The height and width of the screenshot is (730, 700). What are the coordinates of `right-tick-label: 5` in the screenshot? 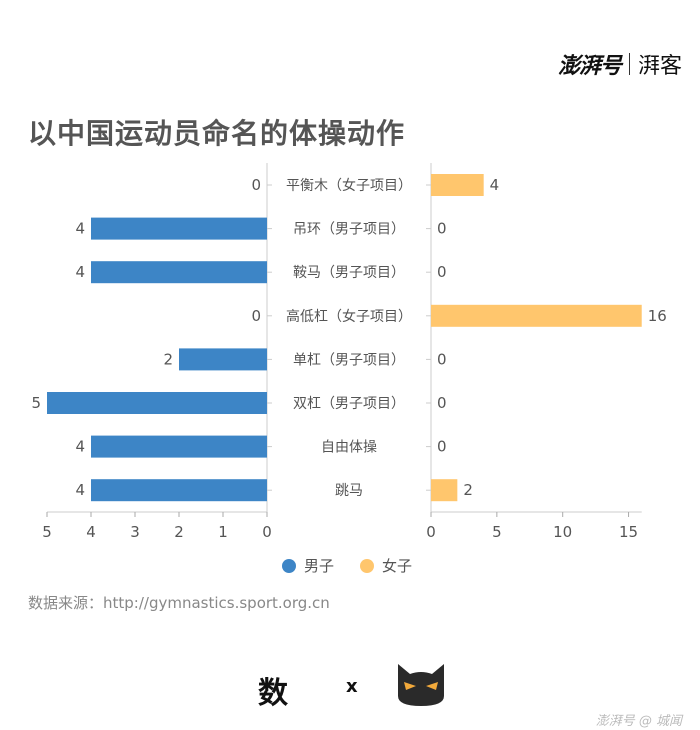 It's located at (497, 532).